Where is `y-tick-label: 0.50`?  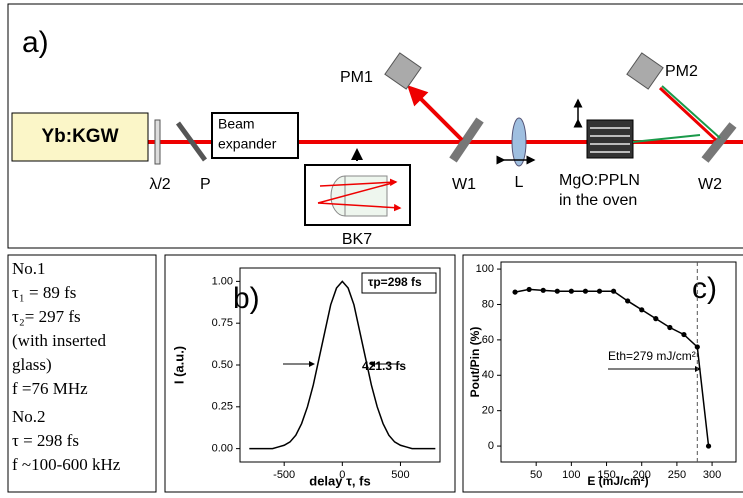 y-tick-label: 0.50 is located at coordinates (222, 365).